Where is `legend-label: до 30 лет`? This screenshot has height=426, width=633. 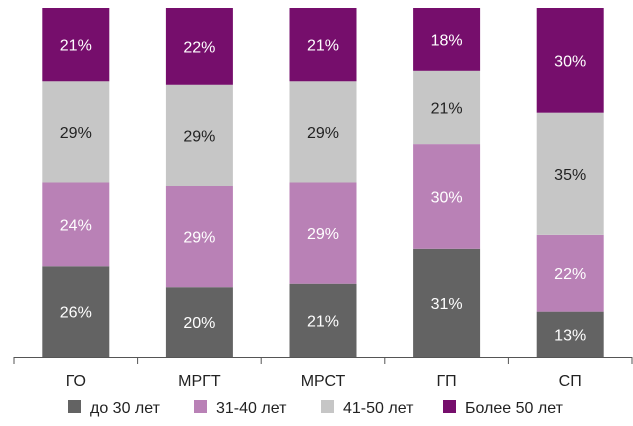
legend-label: до 30 лет is located at coordinates (125, 408).